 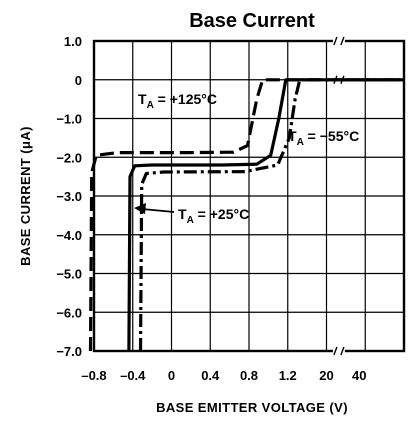 What do you see at coordinates (331, 136) in the screenshot?
I see `series-label-minus55c-rest: = −55°C` at bounding box center [331, 136].